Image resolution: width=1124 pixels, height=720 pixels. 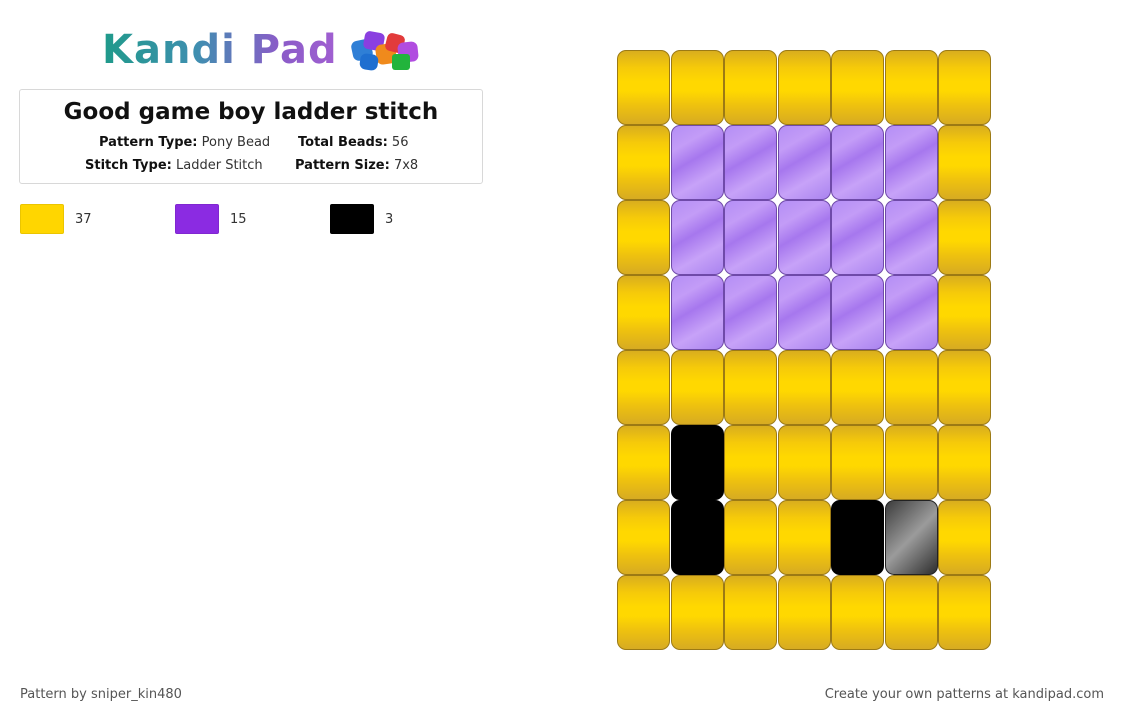 I want to click on bead-count: 15, so click(x=238, y=219).